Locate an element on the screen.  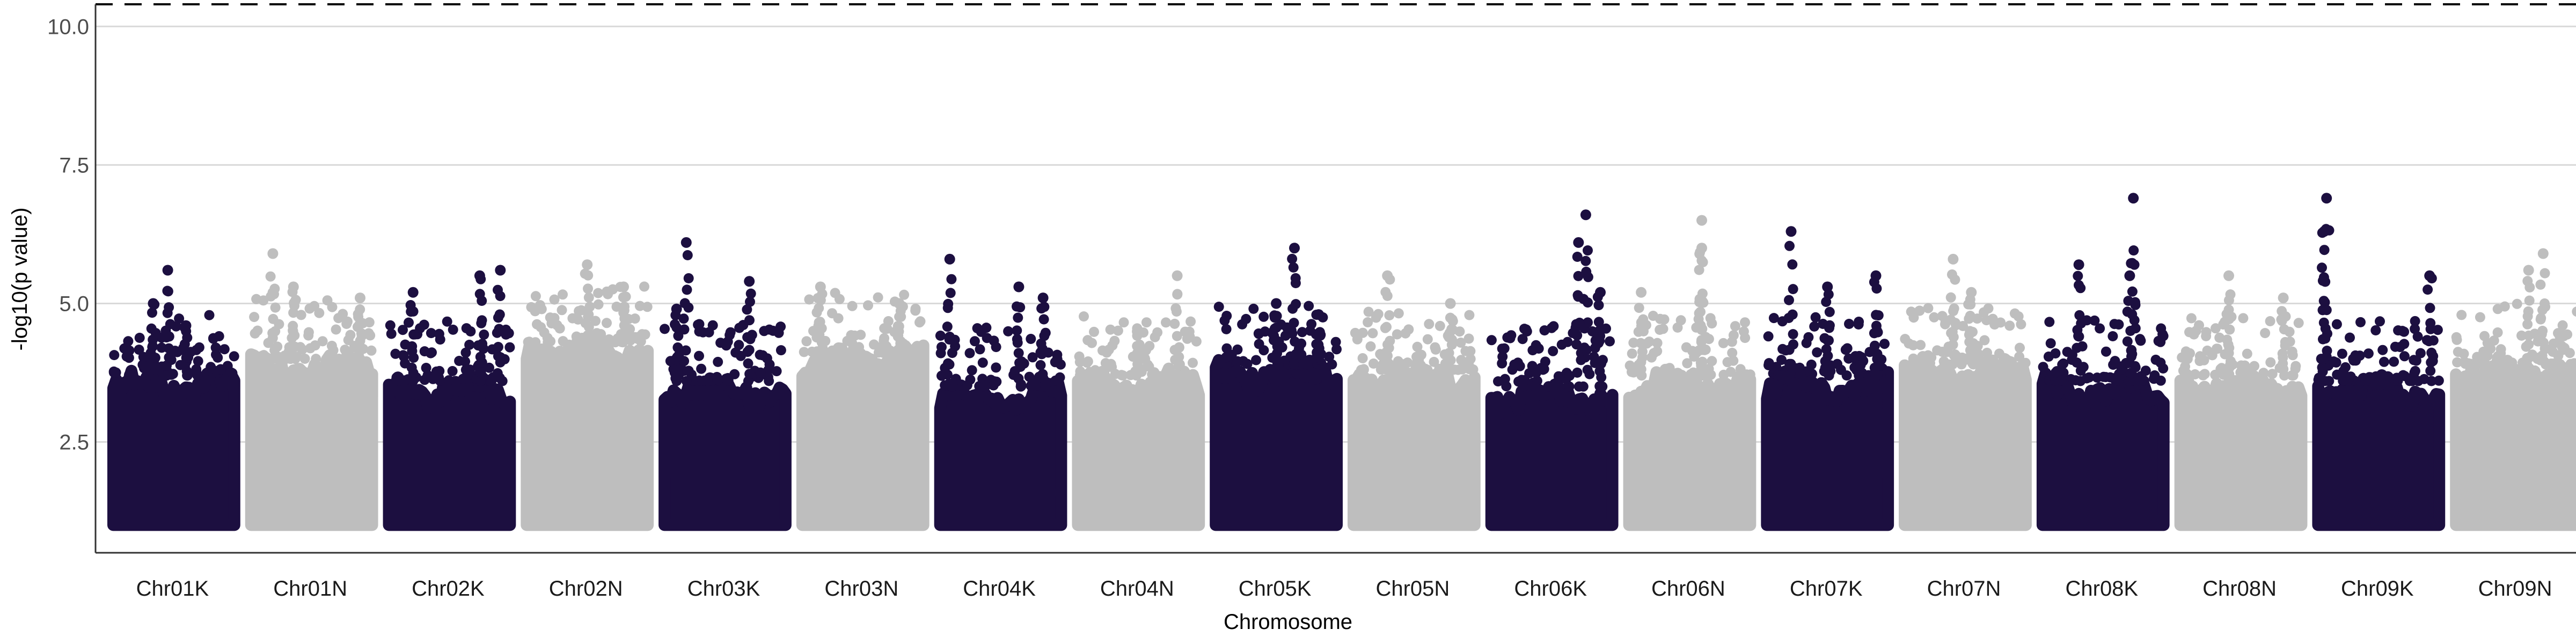
chromosome-chr07n-points is located at coordinates (1965, 392).